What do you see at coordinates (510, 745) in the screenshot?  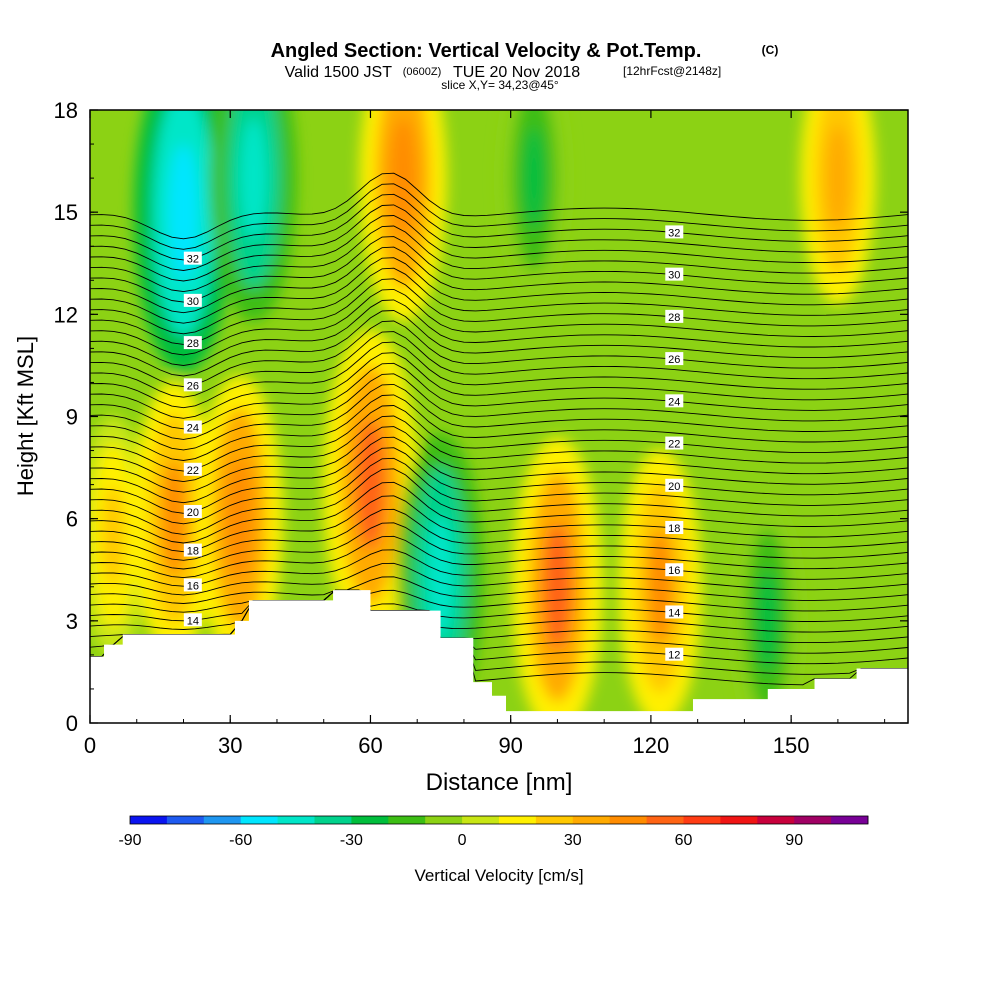 I see `x-tick-label-3: 90` at bounding box center [510, 745].